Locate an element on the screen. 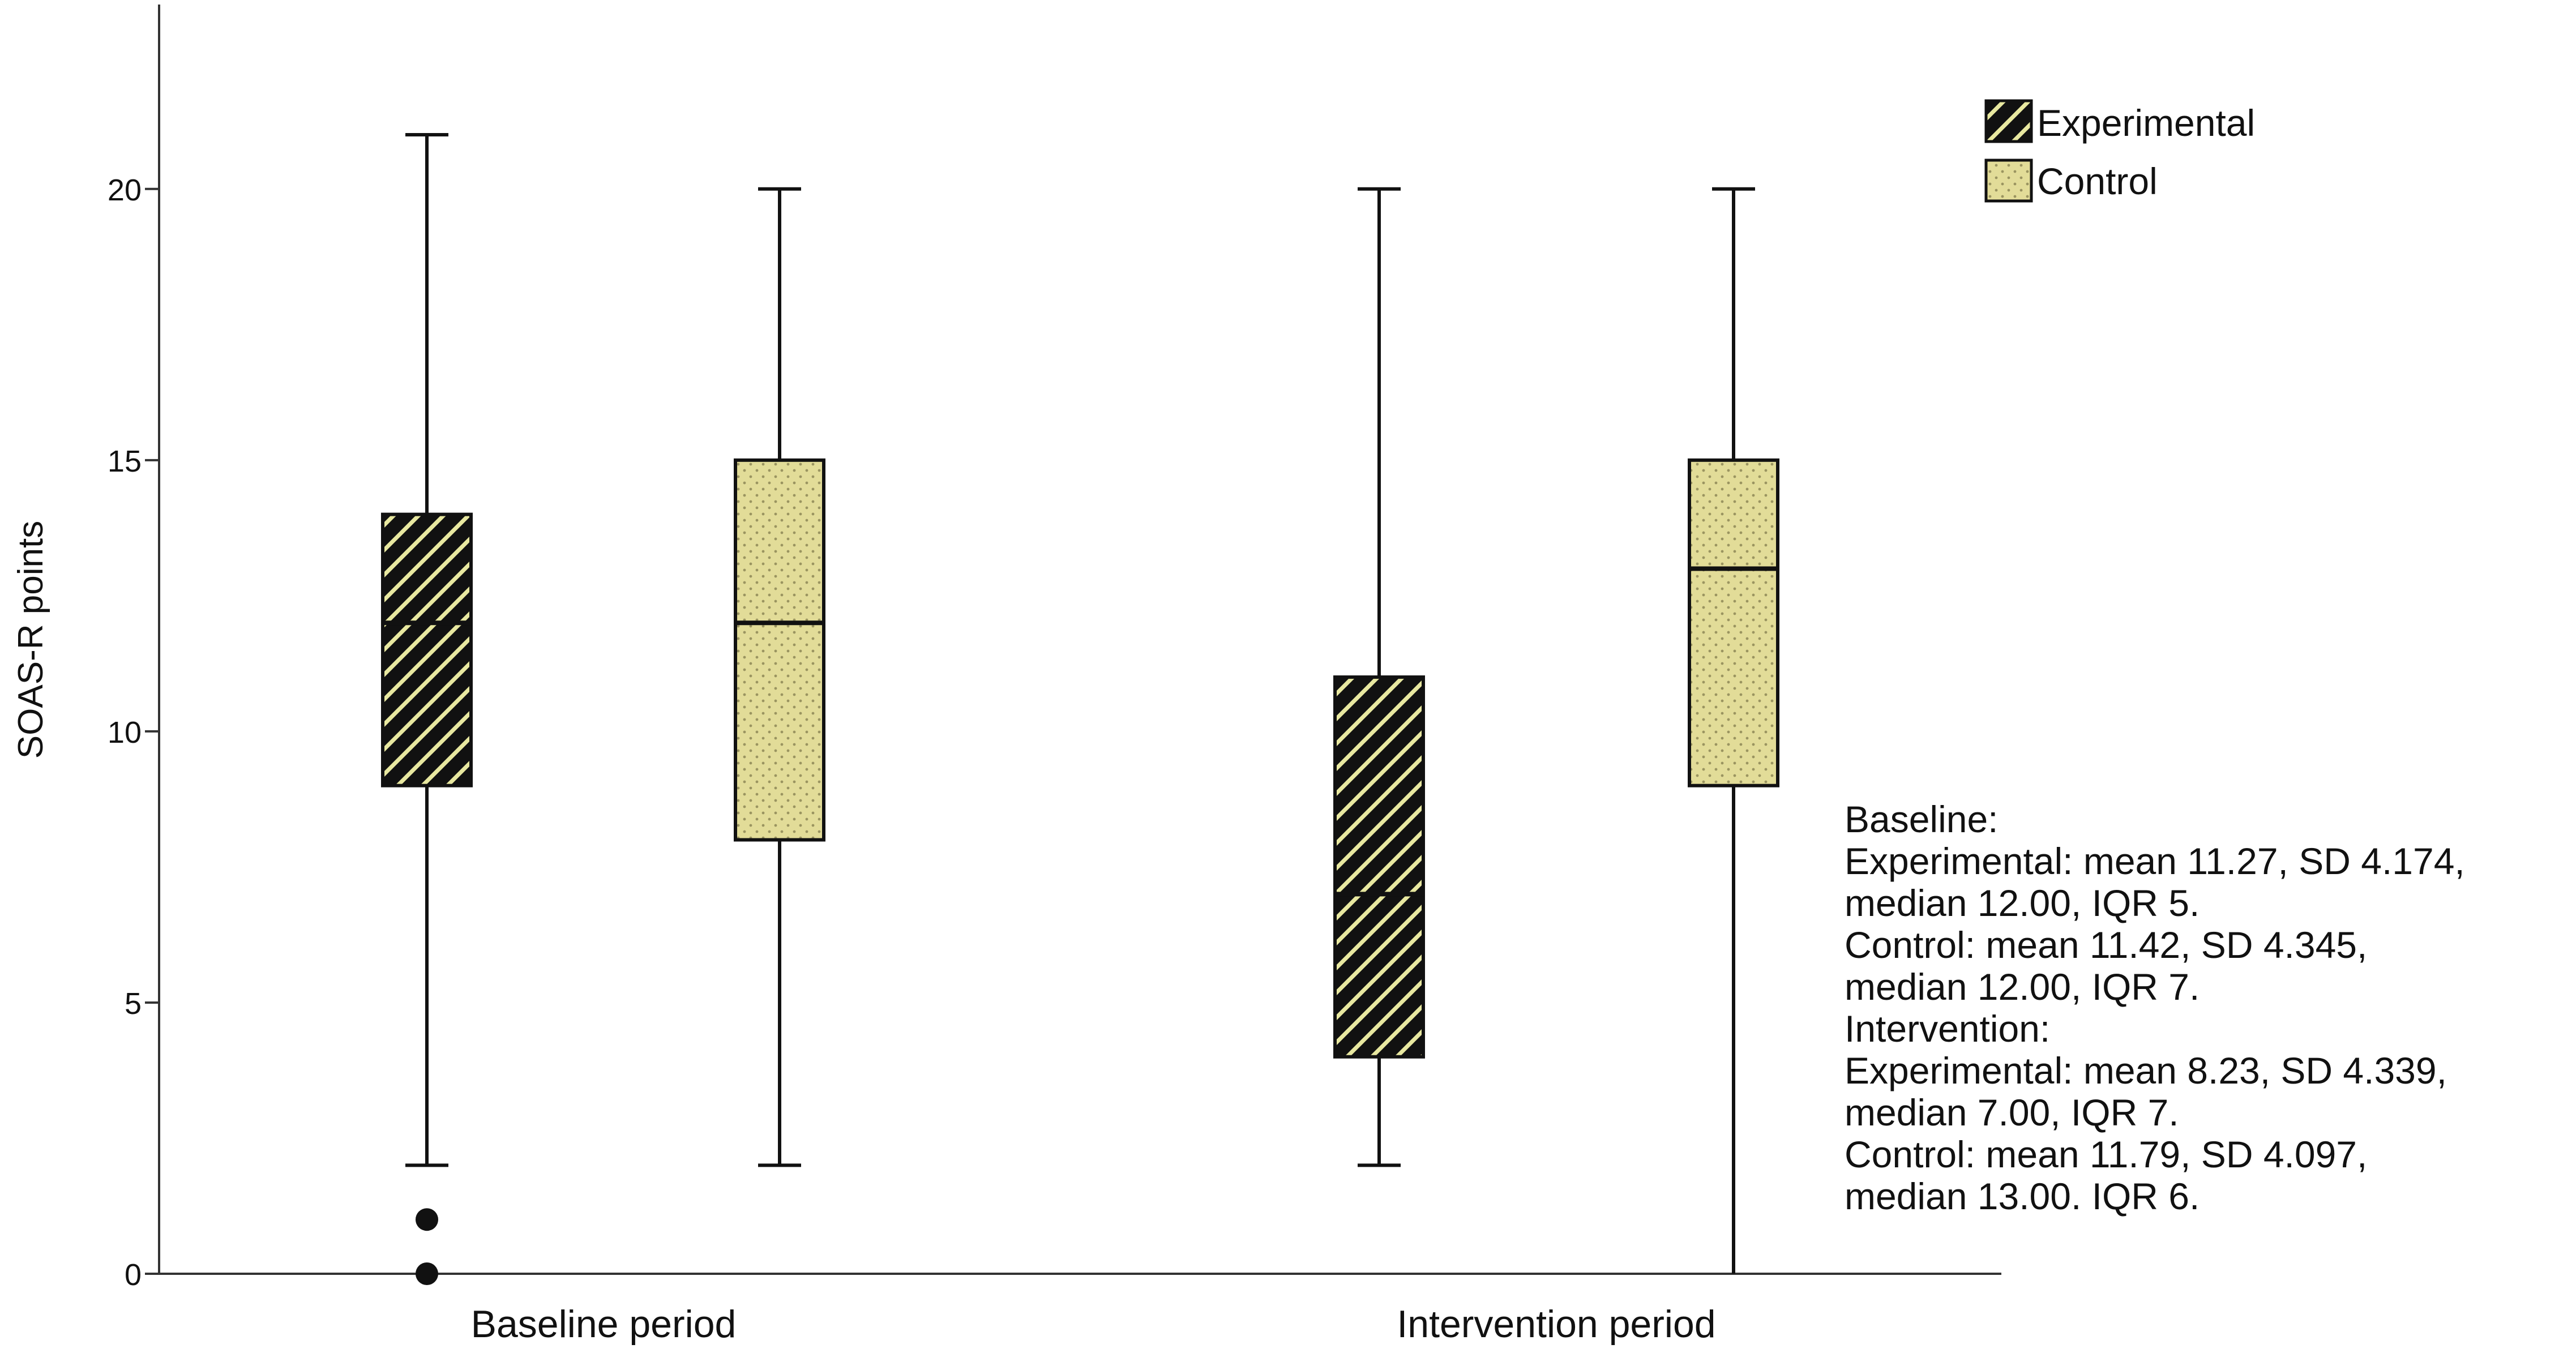 The image size is (2576, 1370). y-axis-title: SOAS-R points is located at coordinates (30, 640).